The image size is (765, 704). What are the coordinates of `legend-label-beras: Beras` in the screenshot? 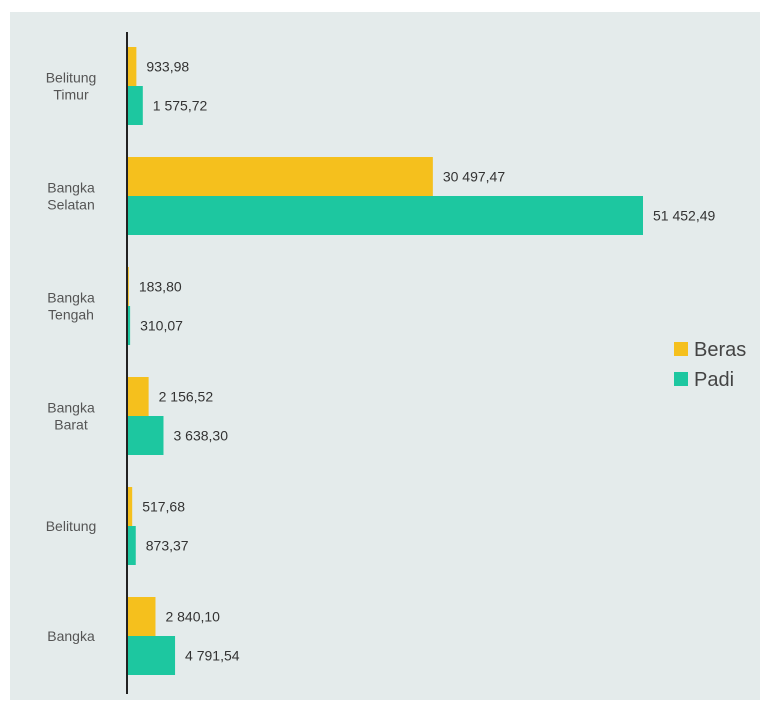 It's located at (720, 350).